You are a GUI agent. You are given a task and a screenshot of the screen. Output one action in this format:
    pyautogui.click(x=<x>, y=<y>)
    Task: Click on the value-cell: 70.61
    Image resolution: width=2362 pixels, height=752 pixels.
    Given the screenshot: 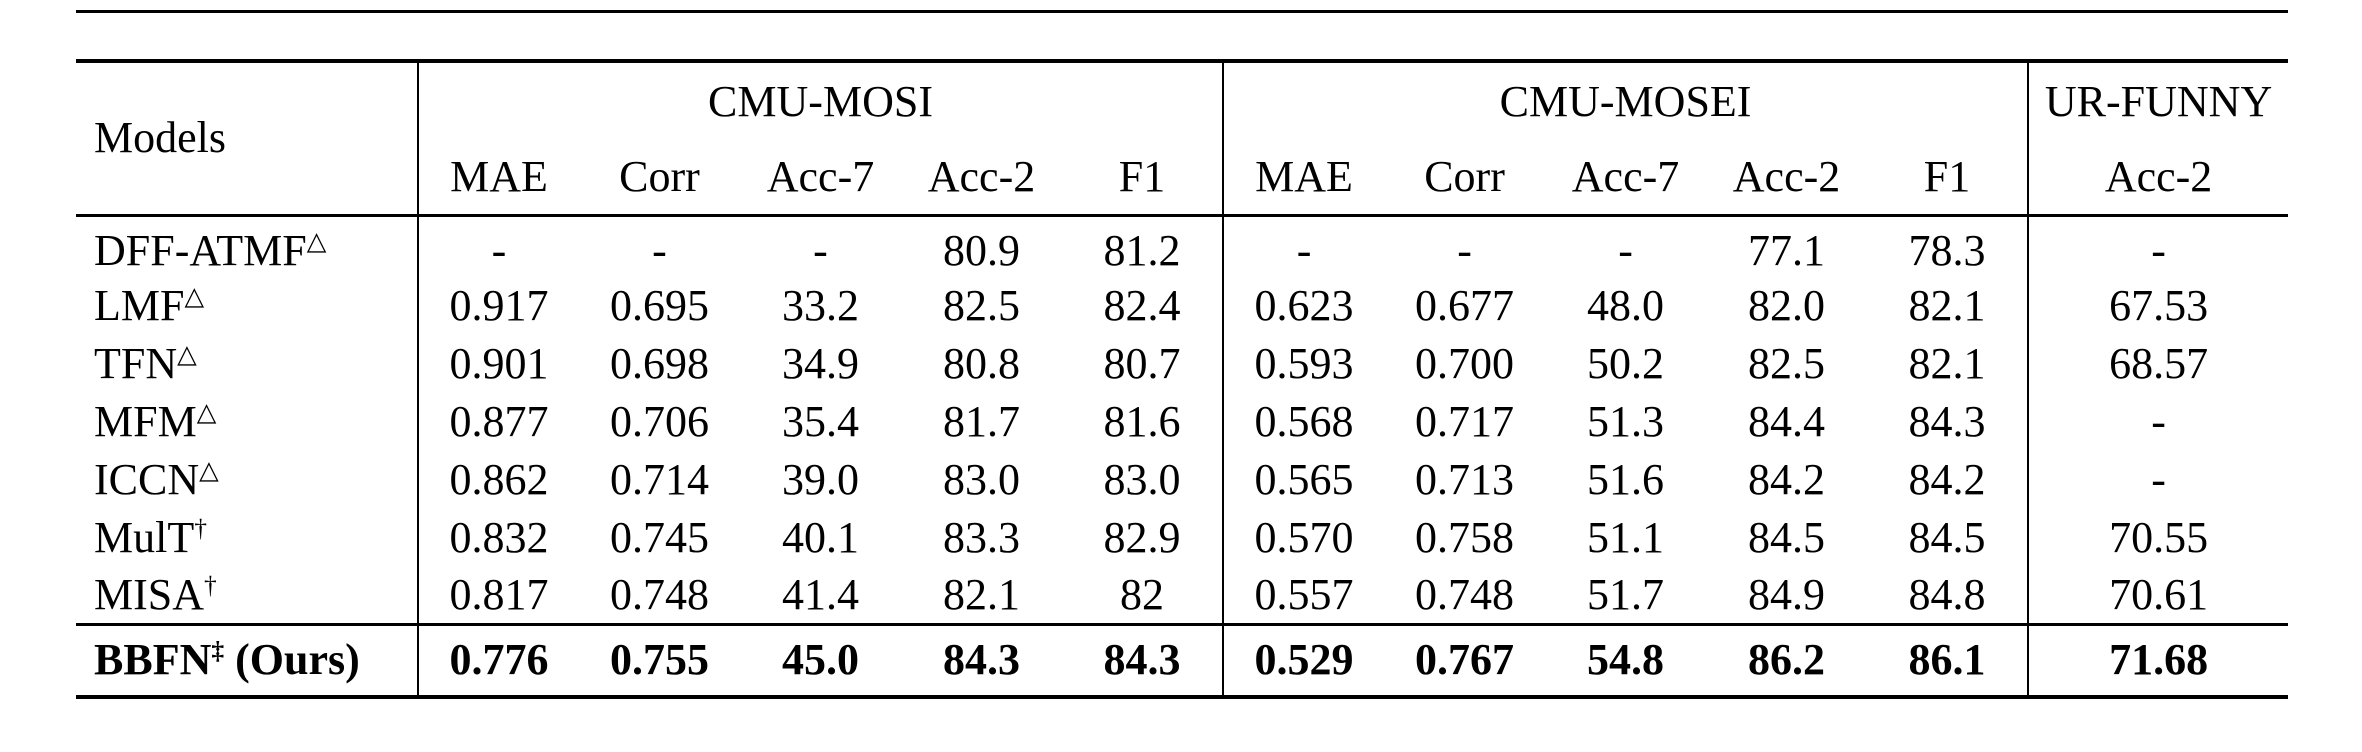 What is the action you would take?
    pyautogui.click(x=2159, y=594)
    